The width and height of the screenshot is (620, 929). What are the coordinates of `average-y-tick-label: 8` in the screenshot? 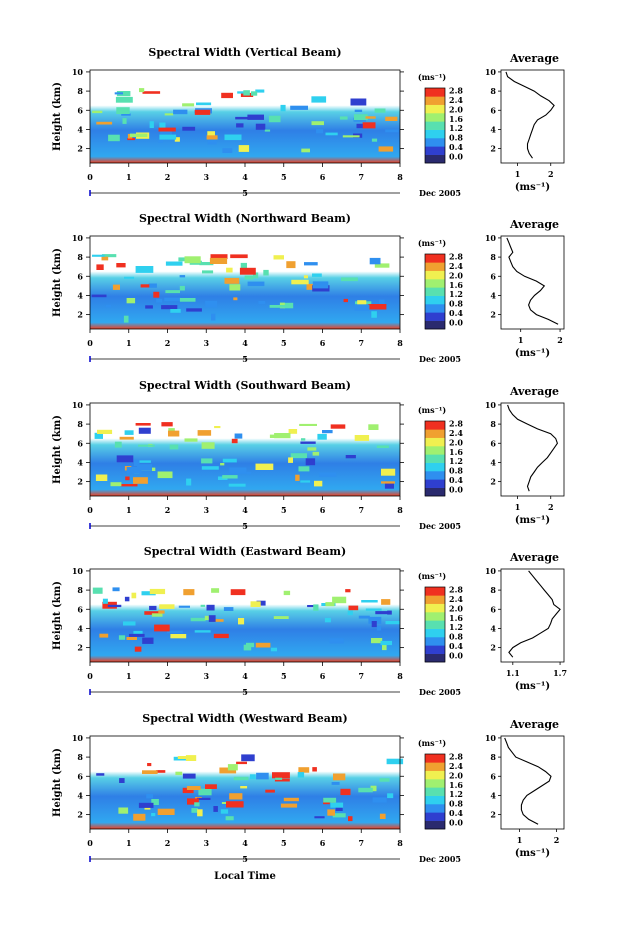 It's located at (493, 91).